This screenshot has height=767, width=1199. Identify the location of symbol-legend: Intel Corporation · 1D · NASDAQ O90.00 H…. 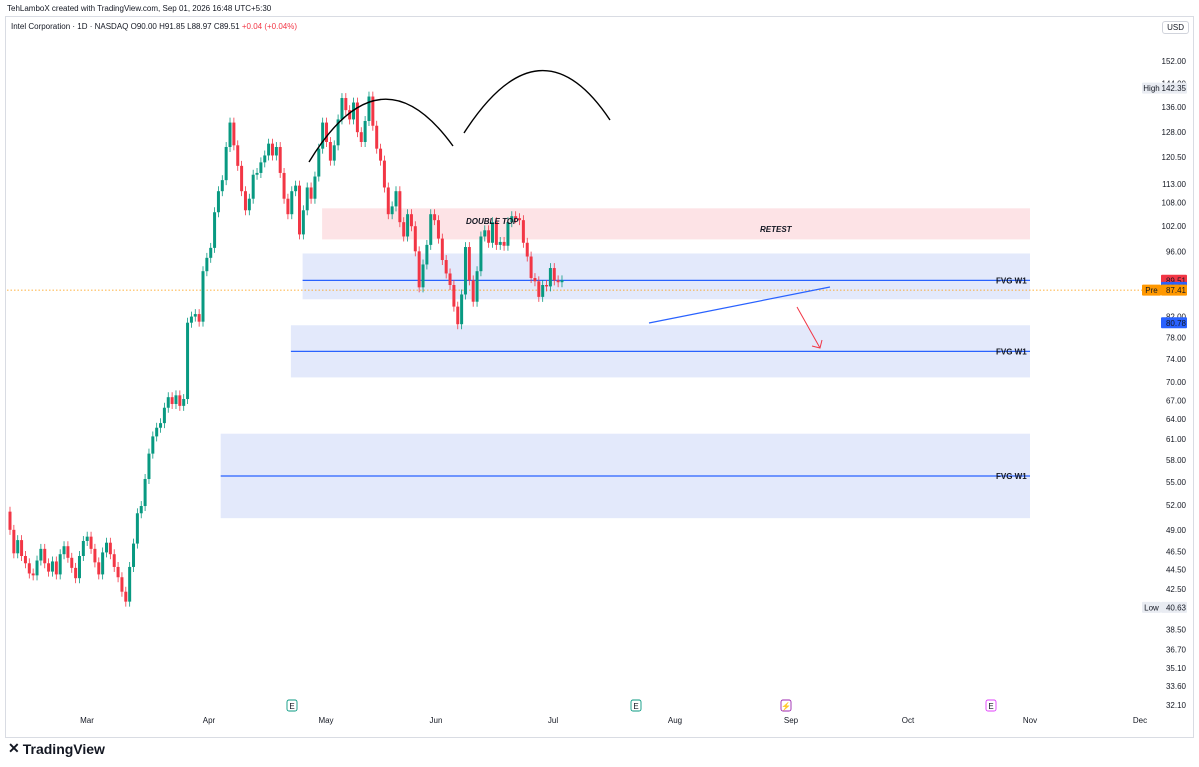
(154, 26).